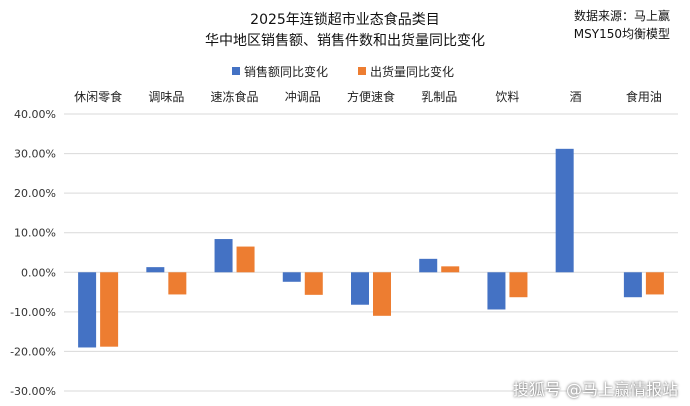 The width and height of the screenshot is (690, 406). I want to click on legend-label: 销售额同比变化, so click(286, 71).